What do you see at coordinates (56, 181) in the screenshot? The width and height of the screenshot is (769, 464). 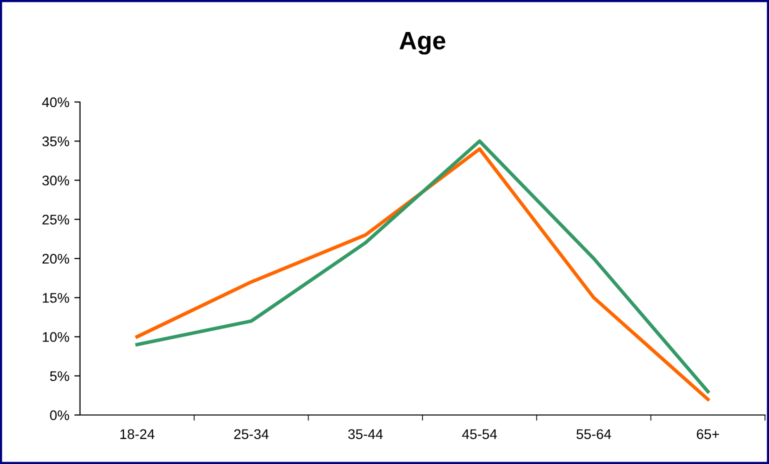 I see `y-tick-label: 30%` at bounding box center [56, 181].